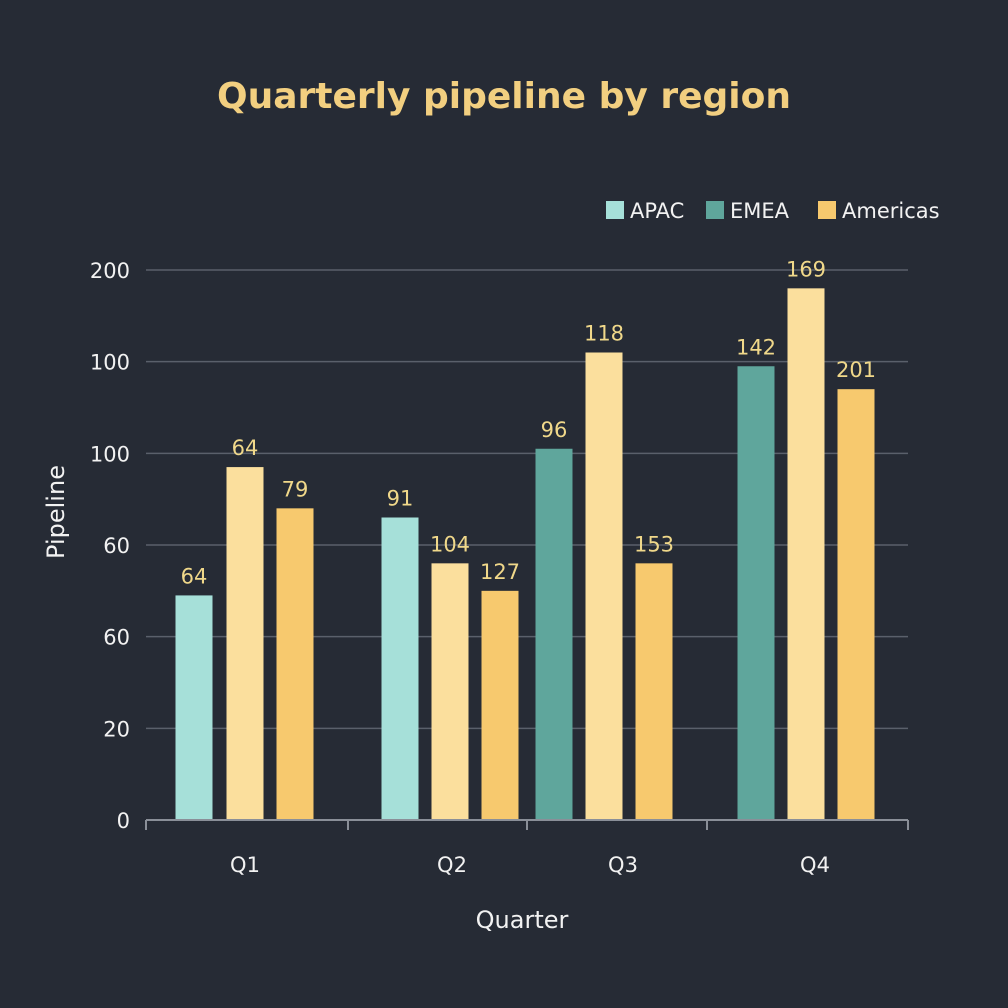 The width and height of the screenshot is (1008, 1008). I want to click on legend-swatch-emea, so click(715, 210).